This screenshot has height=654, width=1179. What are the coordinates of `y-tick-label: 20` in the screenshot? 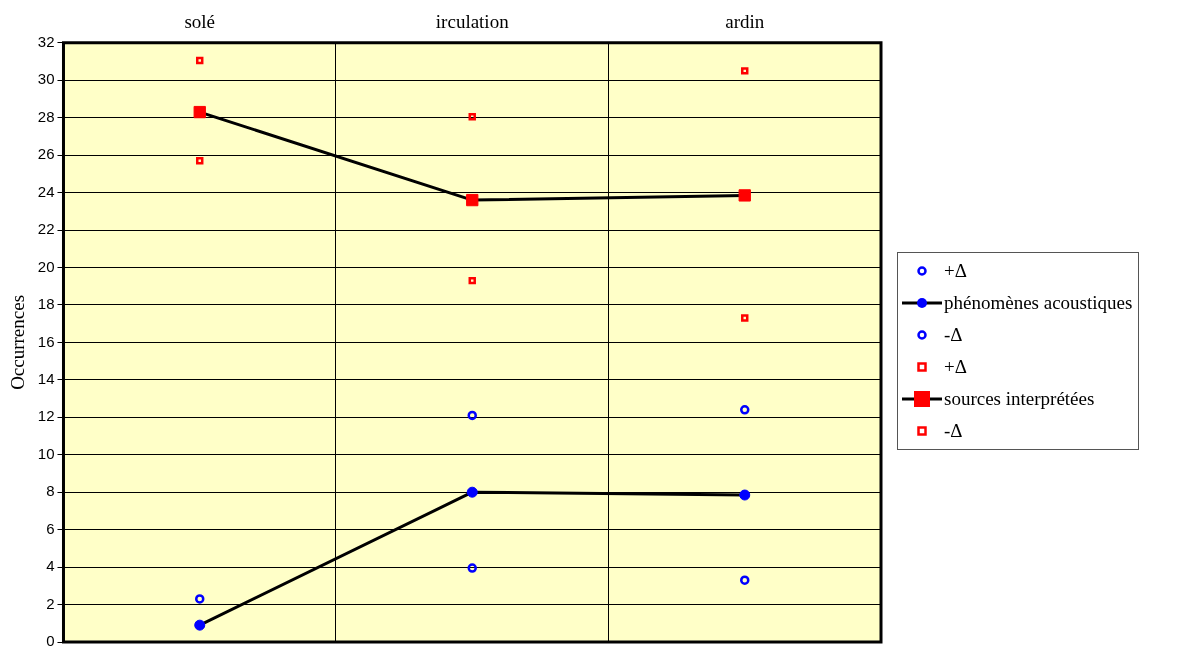 It's located at (46, 266).